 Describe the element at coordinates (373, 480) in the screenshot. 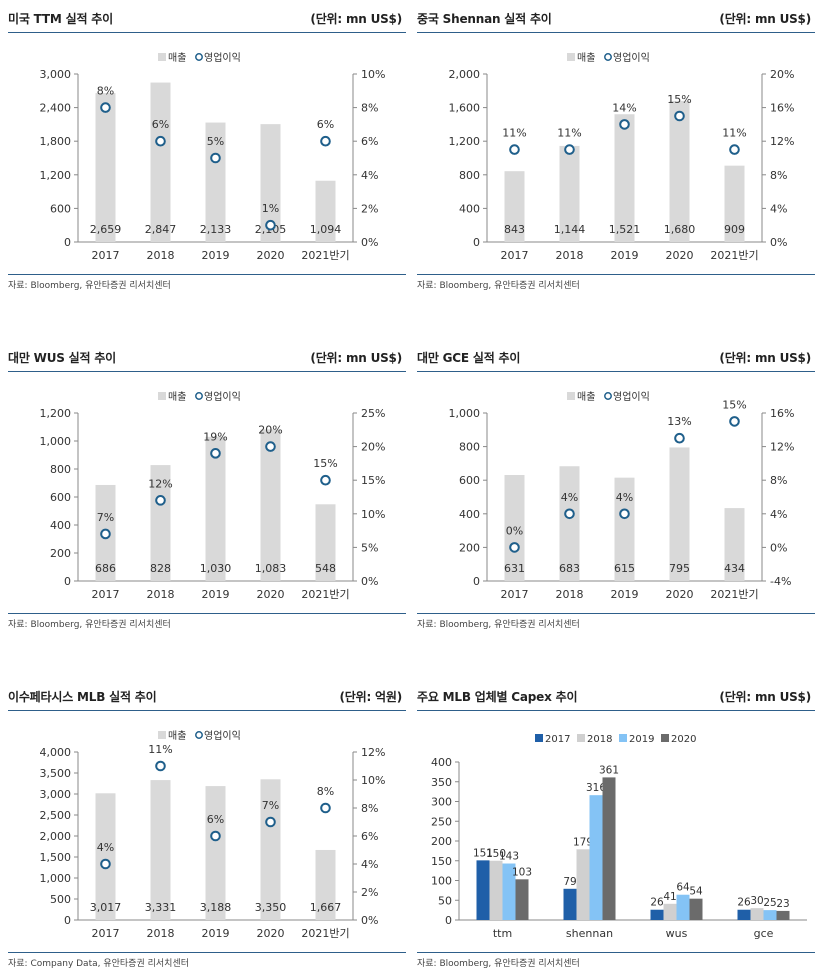

I see `y2-tick-label: 15%` at that location.